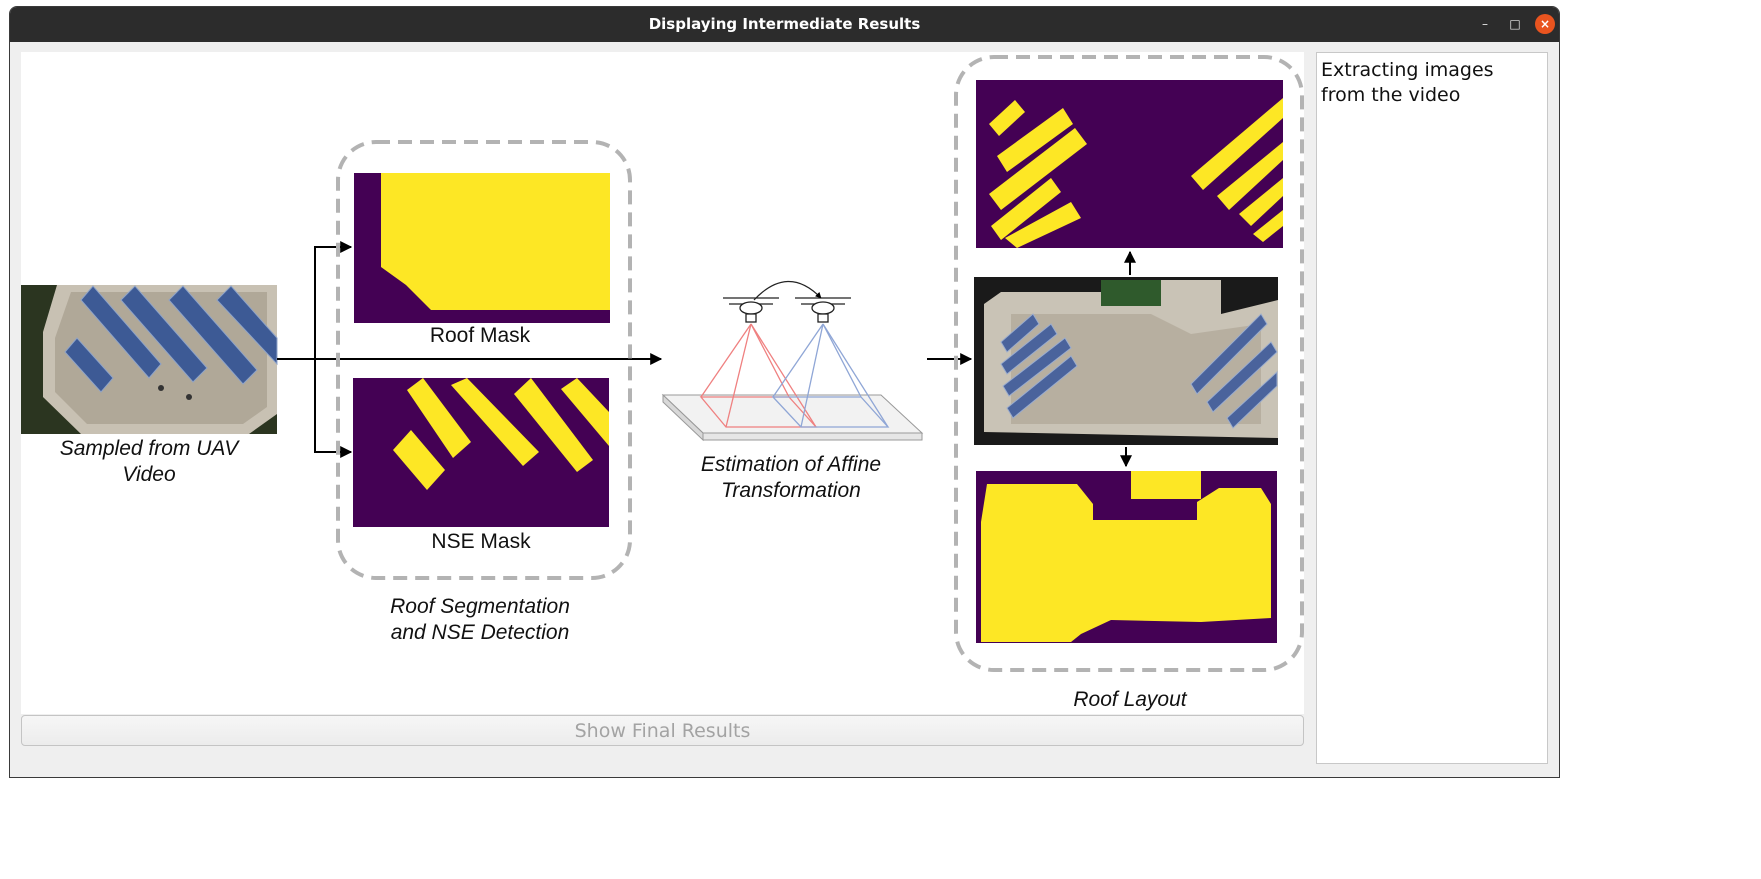 The height and width of the screenshot is (879, 1761). Describe the element at coordinates (791, 490) in the screenshot. I see `affine-caption-line-2: Transformation` at that location.